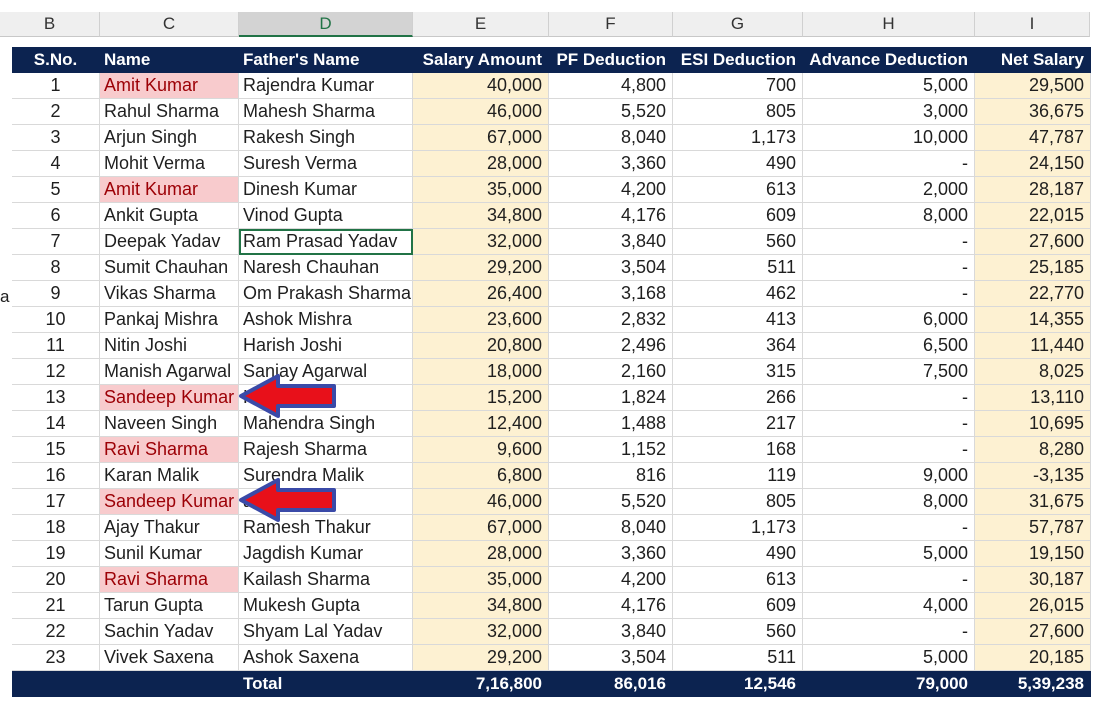 This screenshot has width=1105, height=711. Describe the element at coordinates (611, 684) in the screenshot. I see `total-pf: 86,016` at that location.